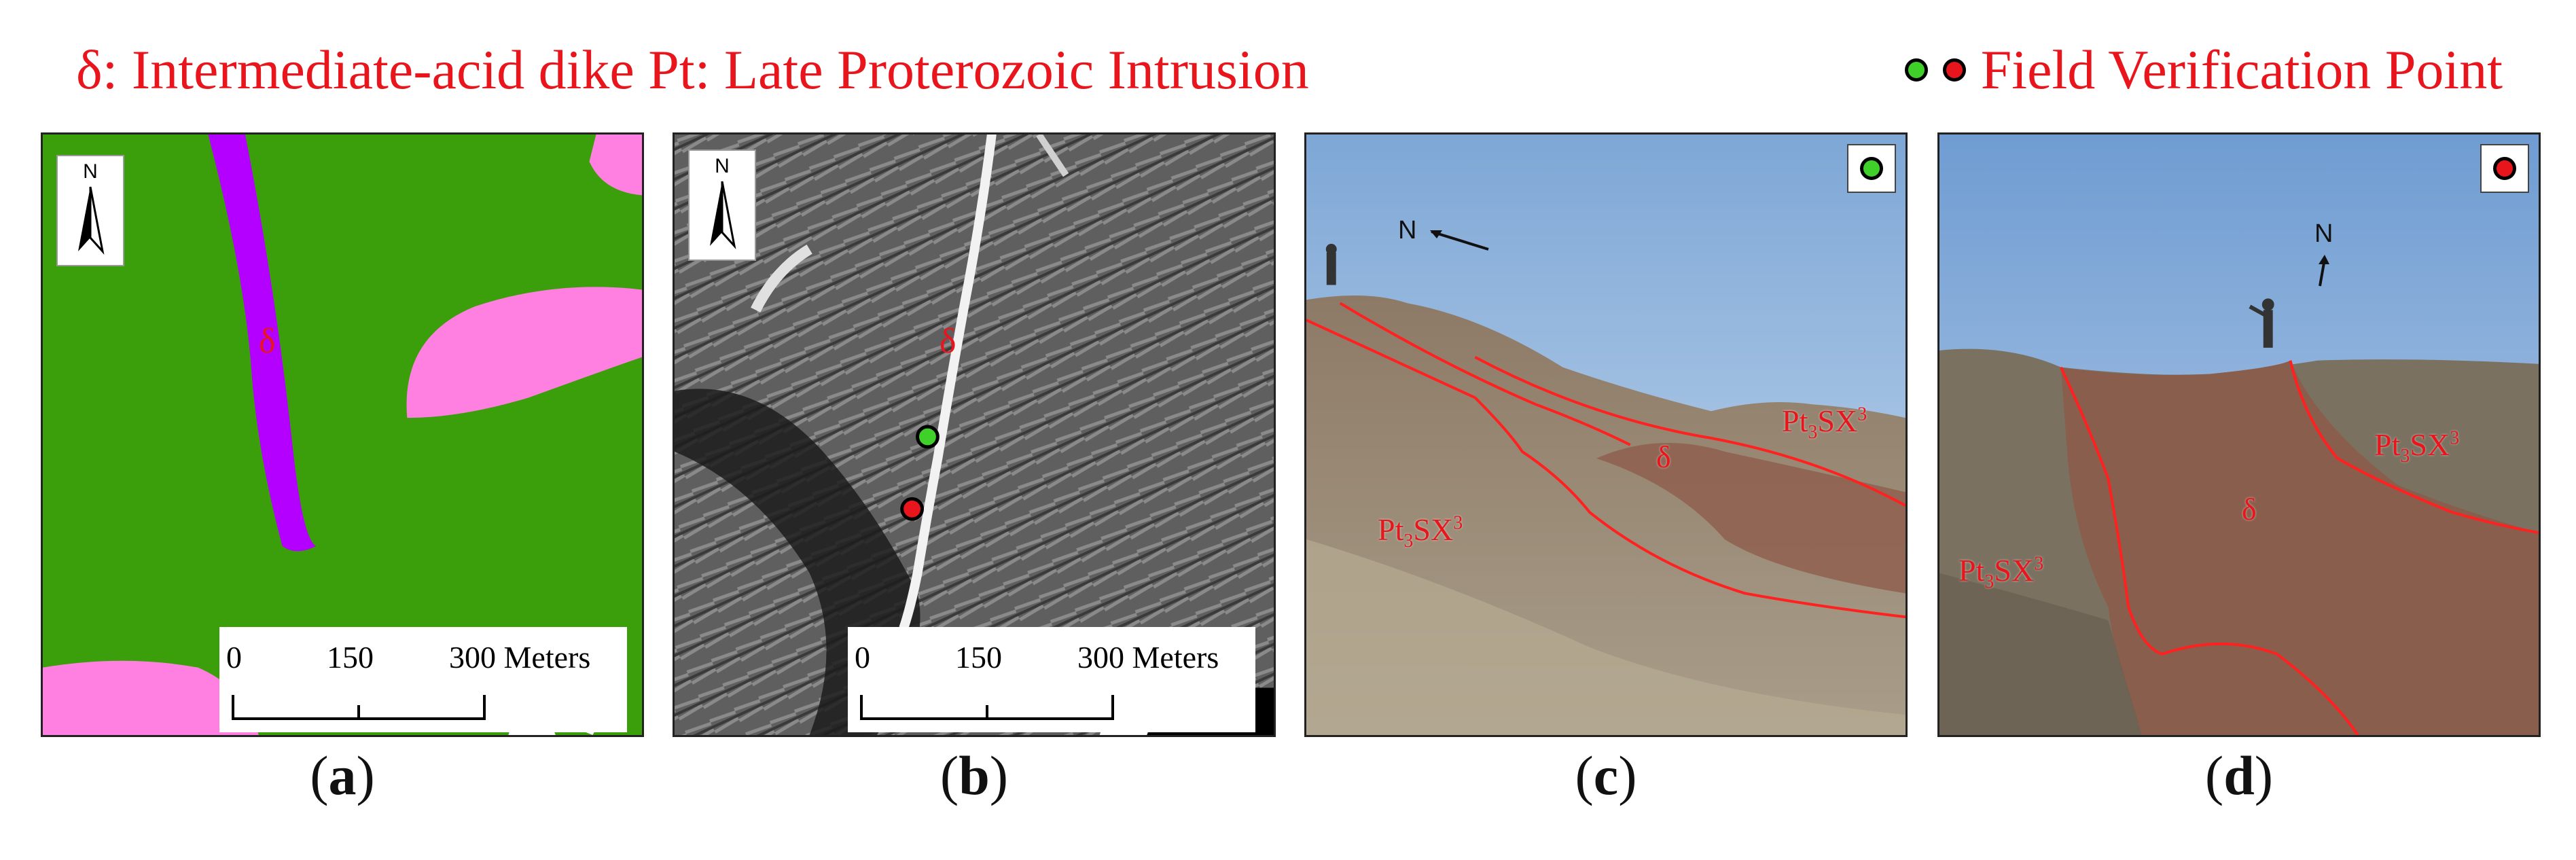 The height and width of the screenshot is (860, 2576). What do you see at coordinates (974, 775) in the screenshot?
I see `caption-b: (b)` at bounding box center [974, 775].